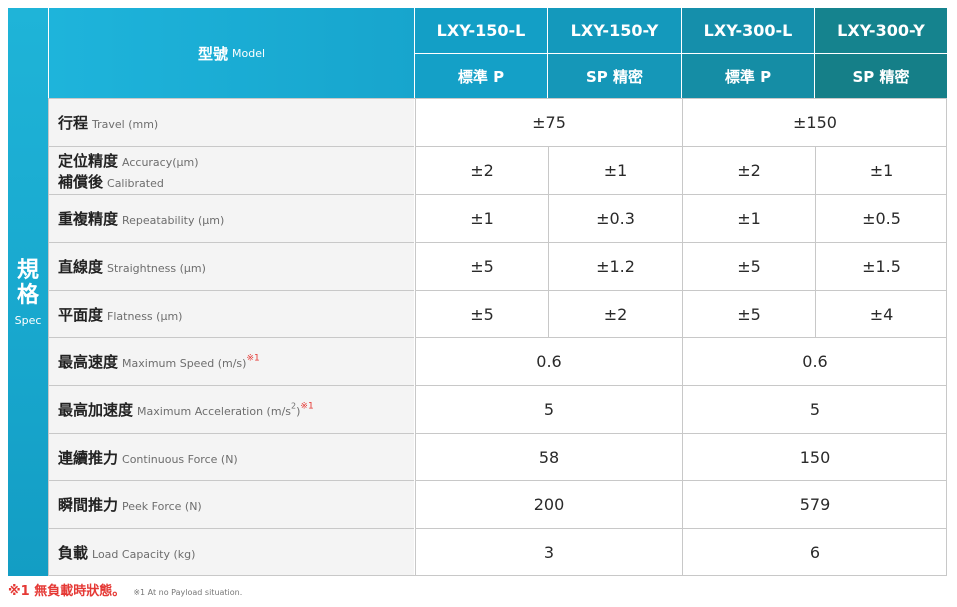  What do you see at coordinates (814, 122) in the screenshot?
I see `value-travel-300: ±150` at bounding box center [814, 122].